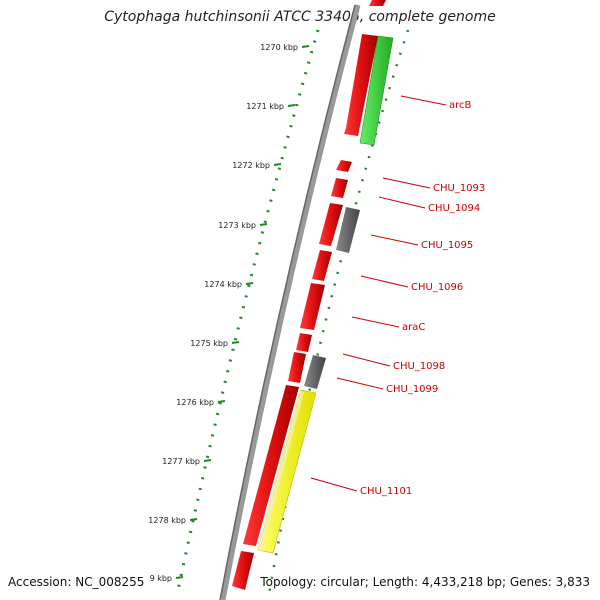 This screenshot has height=600, width=600. I want to click on gene-label: CHU_1093, so click(459, 188).